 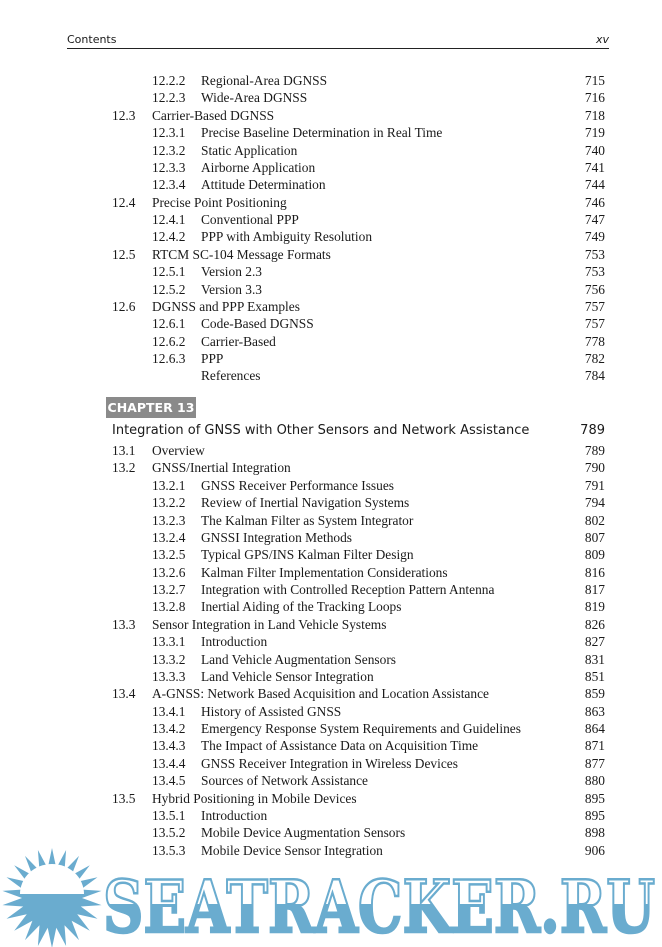 I want to click on toc-entry-title: Hybrid Positioning in Mobile Devices, so click(x=254, y=798).